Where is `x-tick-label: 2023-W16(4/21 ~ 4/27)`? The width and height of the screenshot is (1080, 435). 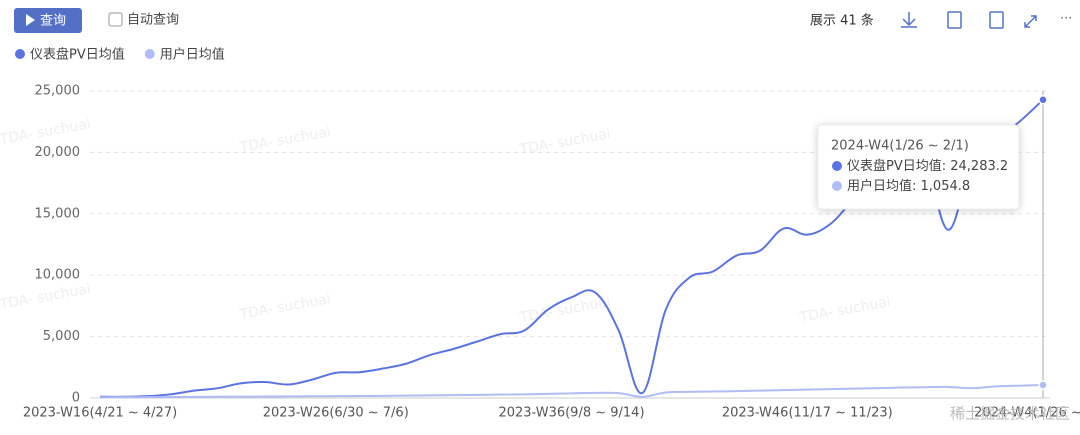
x-tick-label: 2023-W16(4/21 ~ 4/27) is located at coordinates (100, 413).